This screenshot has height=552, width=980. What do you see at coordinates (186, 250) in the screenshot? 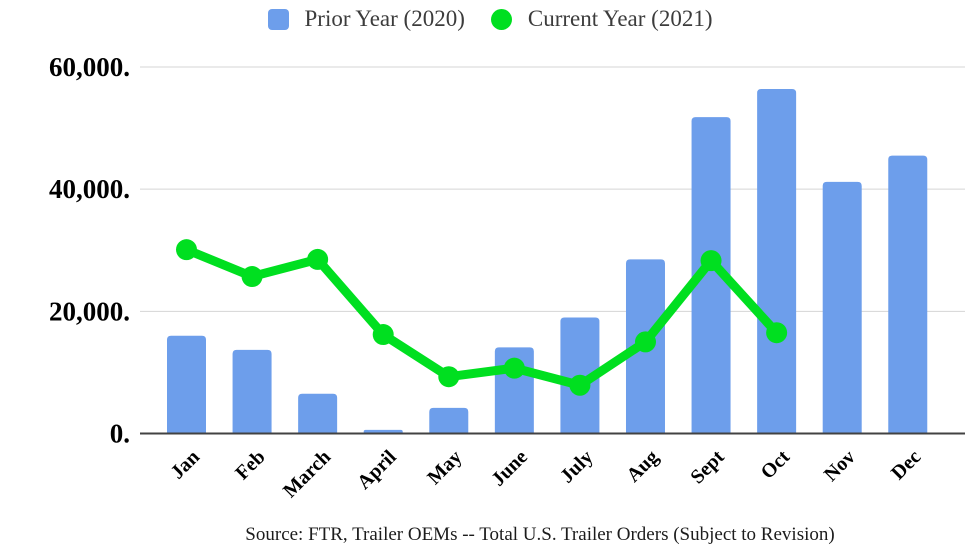
I see `point-Jan` at bounding box center [186, 250].